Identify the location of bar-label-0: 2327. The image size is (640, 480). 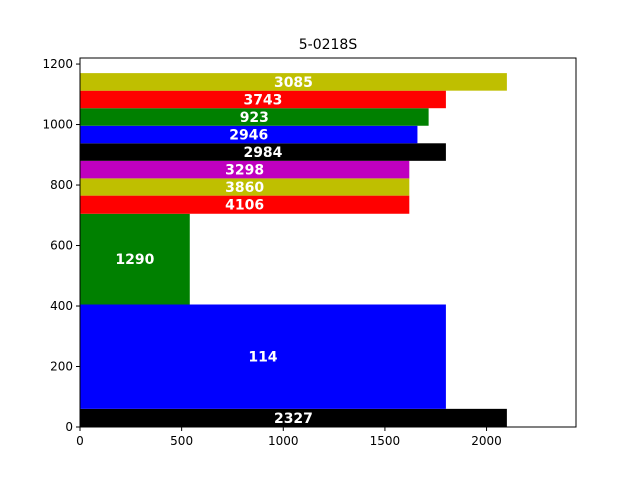
(293, 419).